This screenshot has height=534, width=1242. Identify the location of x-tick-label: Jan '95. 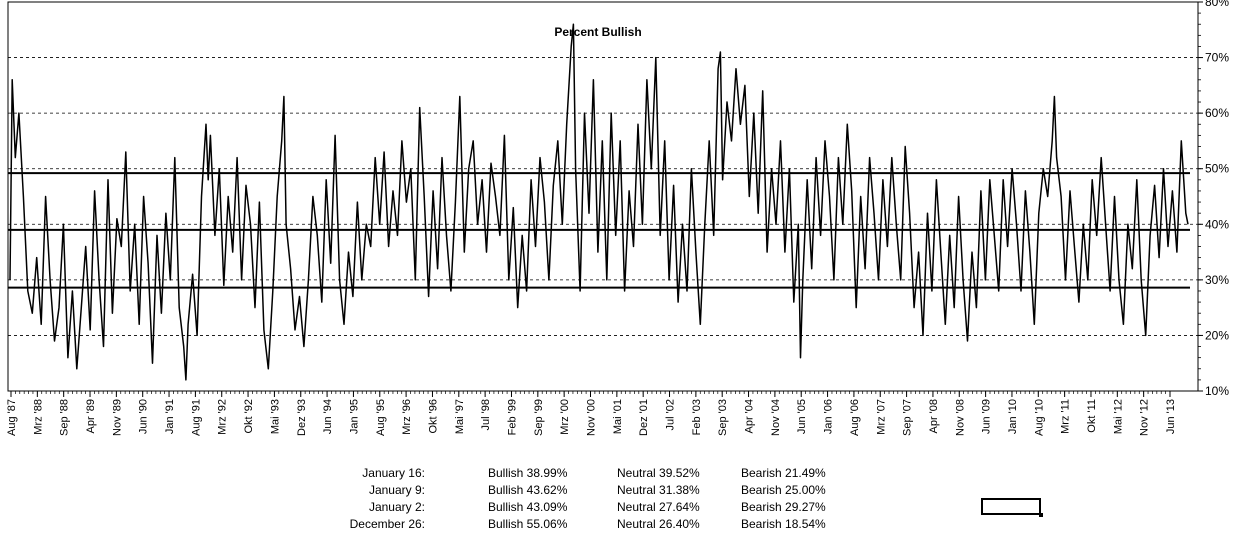
(354, 416).